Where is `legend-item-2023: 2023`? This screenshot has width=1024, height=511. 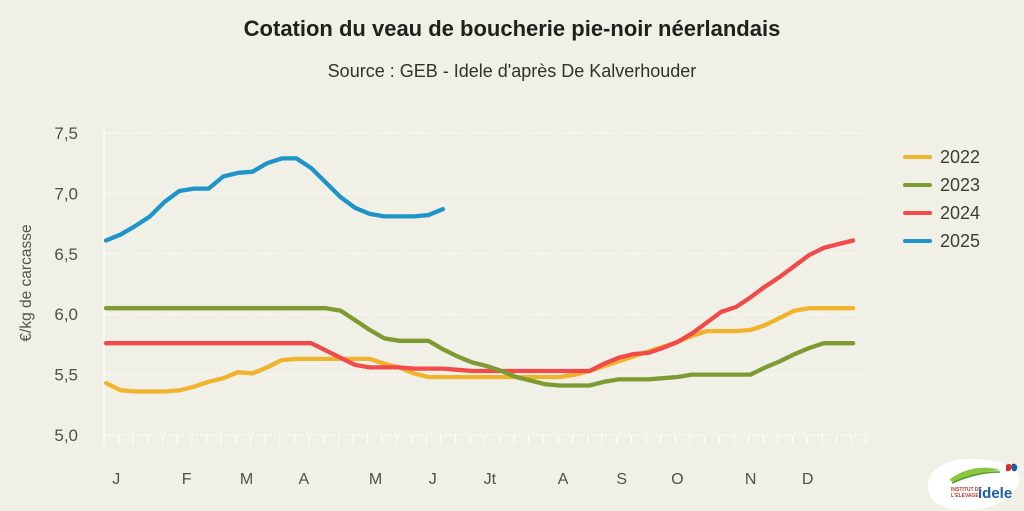 legend-item-2023: 2023 is located at coordinates (941, 185).